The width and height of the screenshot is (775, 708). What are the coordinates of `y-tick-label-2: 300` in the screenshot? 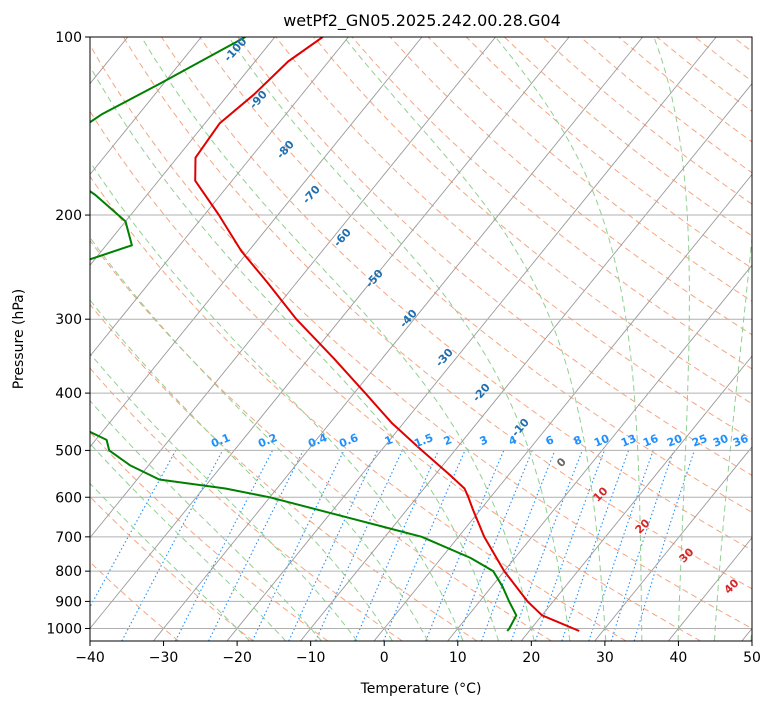 It's located at (68, 320).